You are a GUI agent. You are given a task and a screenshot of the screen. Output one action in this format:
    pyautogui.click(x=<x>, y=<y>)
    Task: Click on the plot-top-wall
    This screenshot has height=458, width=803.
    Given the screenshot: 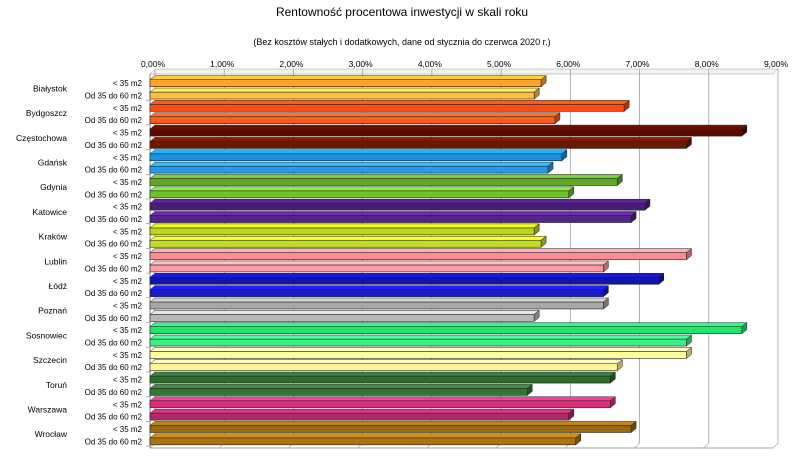 What is the action you would take?
    pyautogui.click(x=464, y=71)
    